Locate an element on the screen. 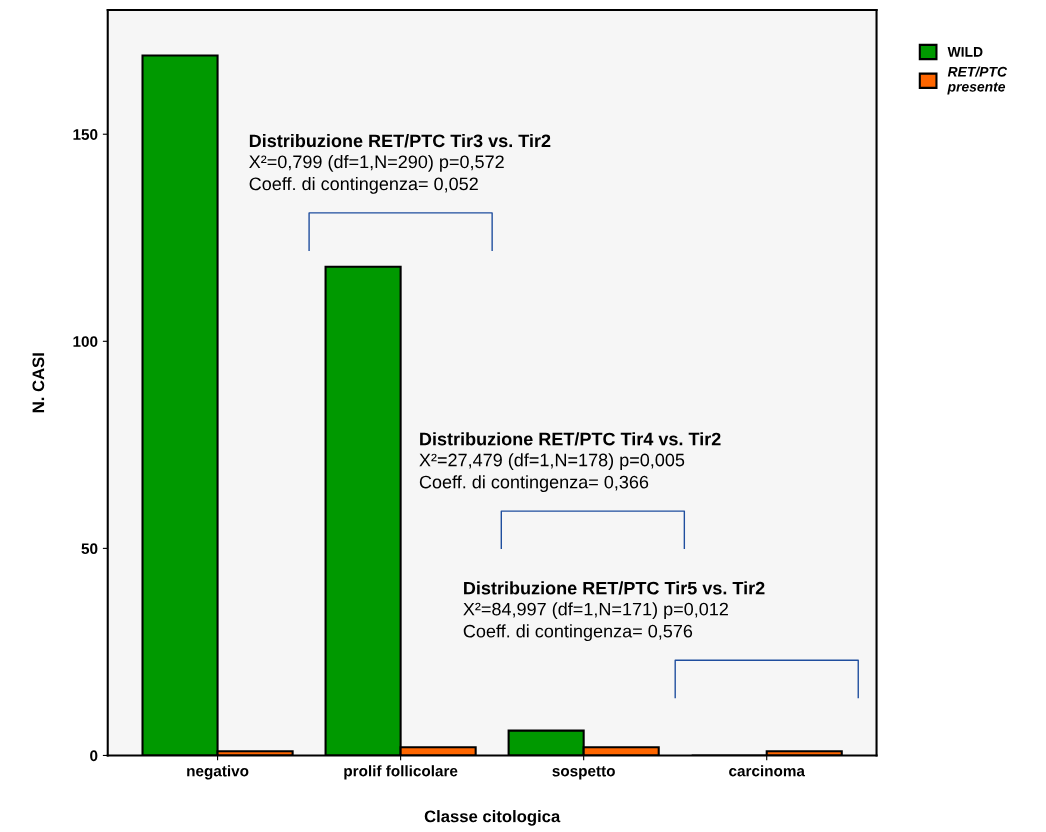 Image resolution: width=1046 pixels, height=832 pixels. x-tick-label: sospetto is located at coordinates (583, 773).